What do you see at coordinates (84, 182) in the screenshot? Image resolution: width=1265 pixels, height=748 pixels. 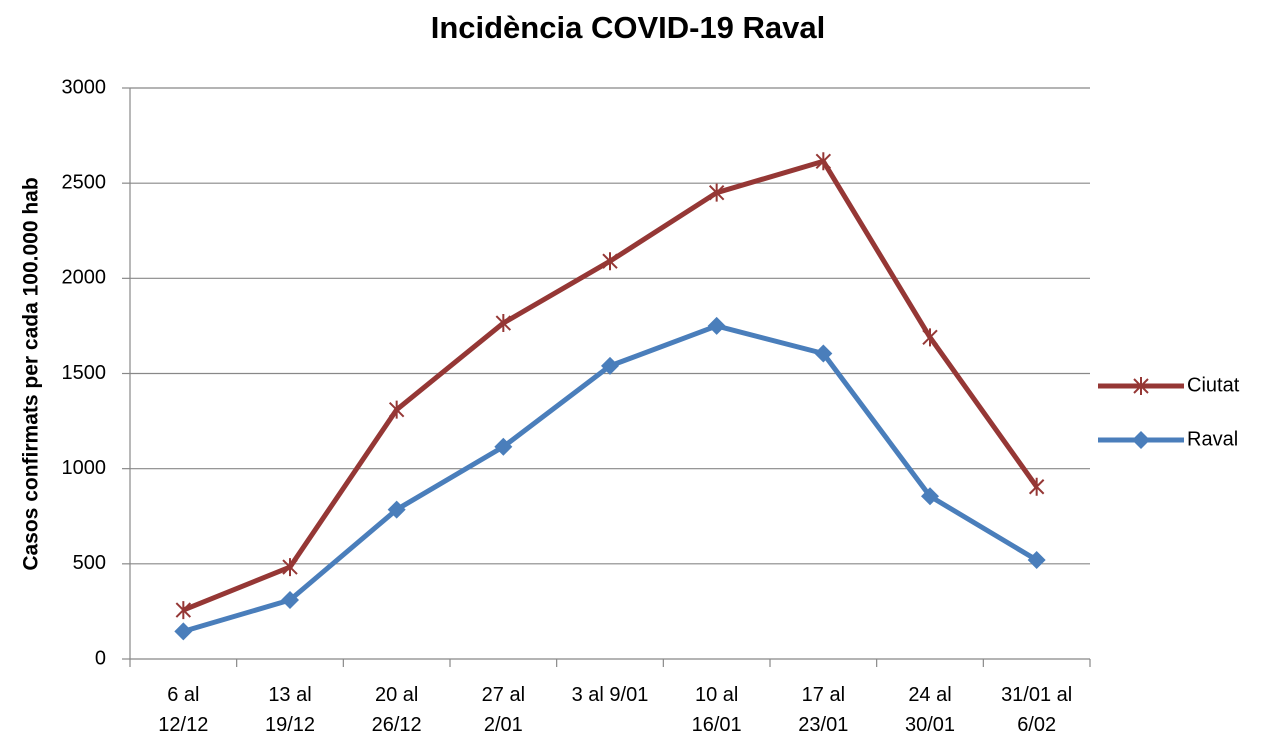 I see `y-tick-label: 2500` at bounding box center [84, 182].